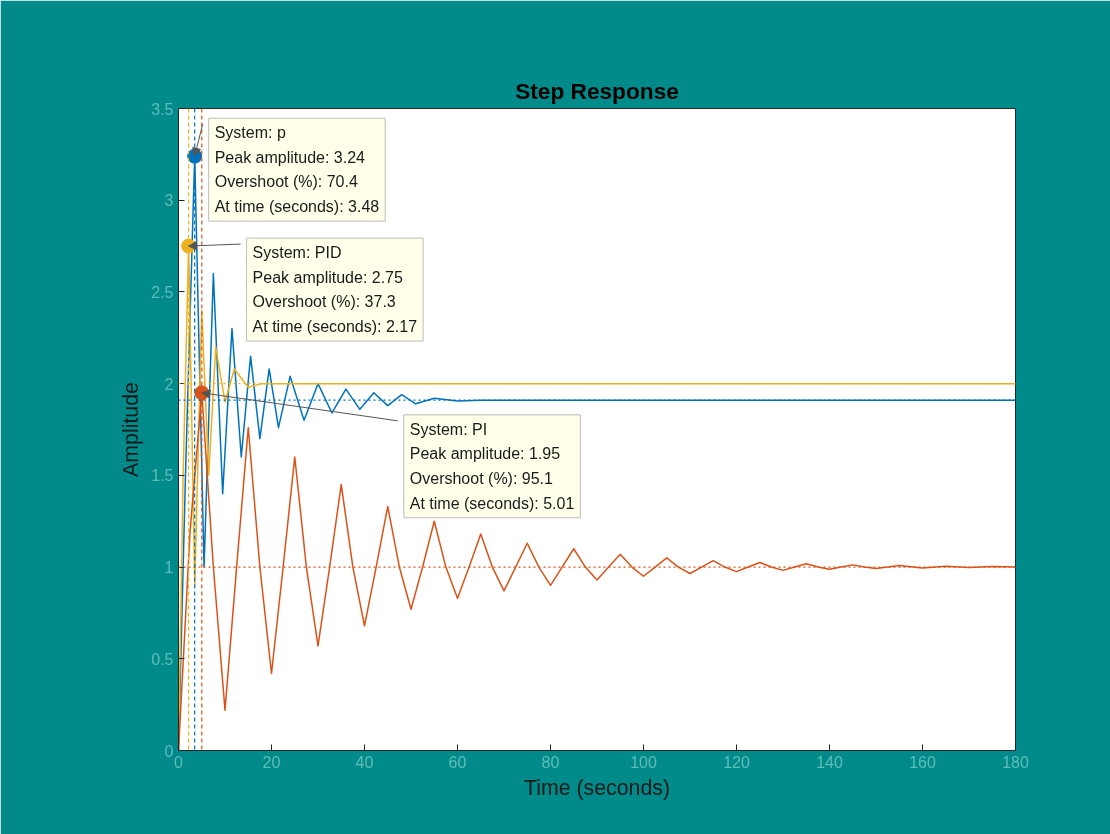 The height and width of the screenshot is (834, 1110). I want to click on x-tick-label: 40, so click(364, 762).